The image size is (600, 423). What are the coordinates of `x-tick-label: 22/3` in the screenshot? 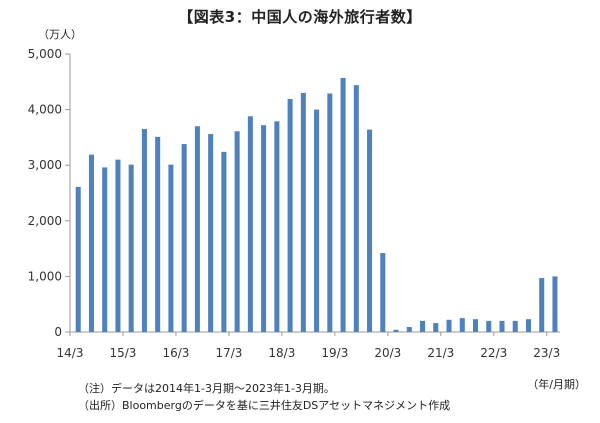 It's located at (493, 353).